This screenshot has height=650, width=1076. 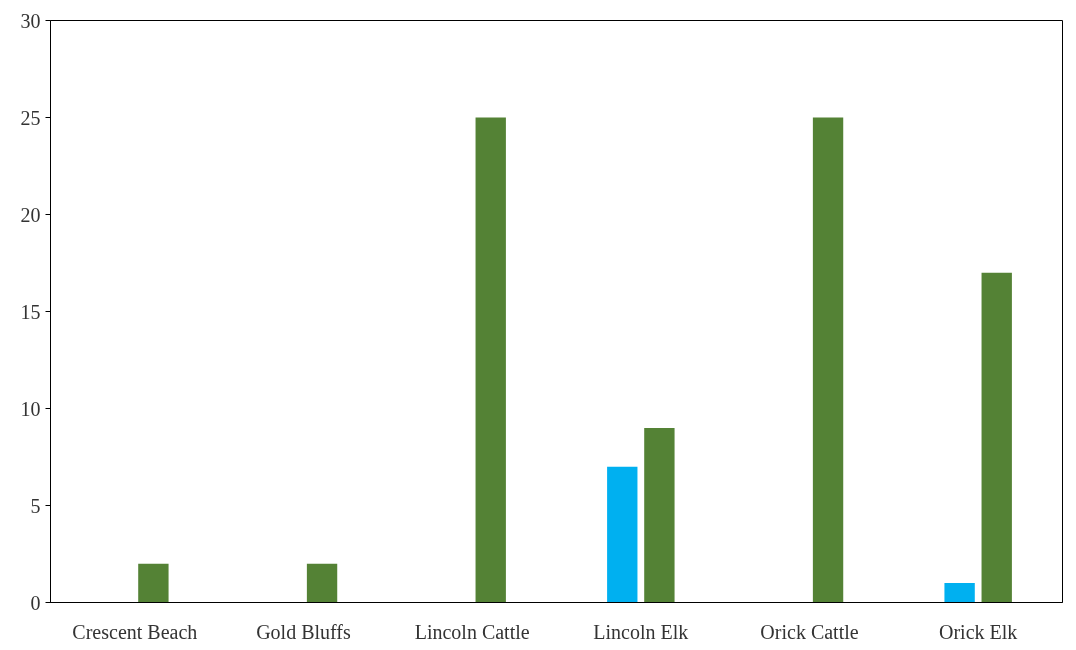 What do you see at coordinates (35, 602) in the screenshot?
I see `y-tick-label: 0` at bounding box center [35, 602].